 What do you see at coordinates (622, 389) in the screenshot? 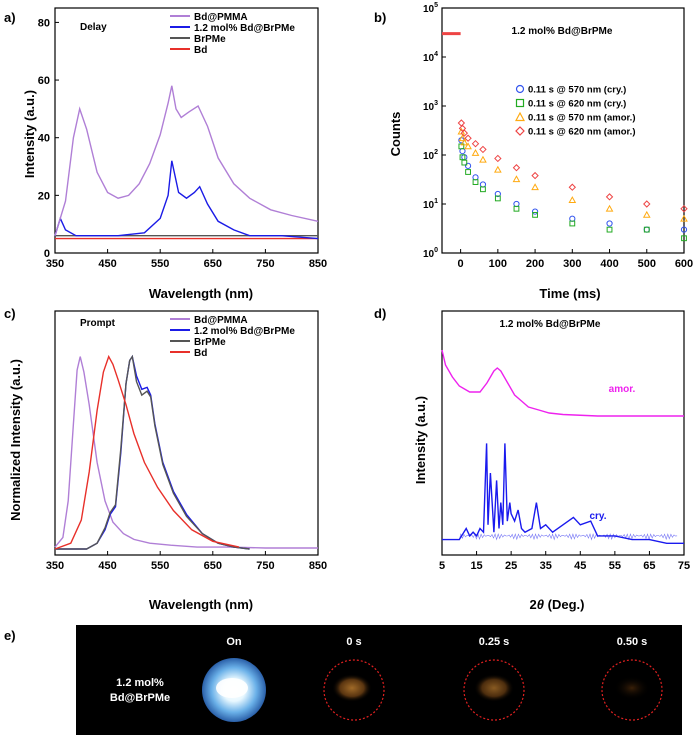
I see `panel-d-label-amor: amor.` at bounding box center [622, 389].